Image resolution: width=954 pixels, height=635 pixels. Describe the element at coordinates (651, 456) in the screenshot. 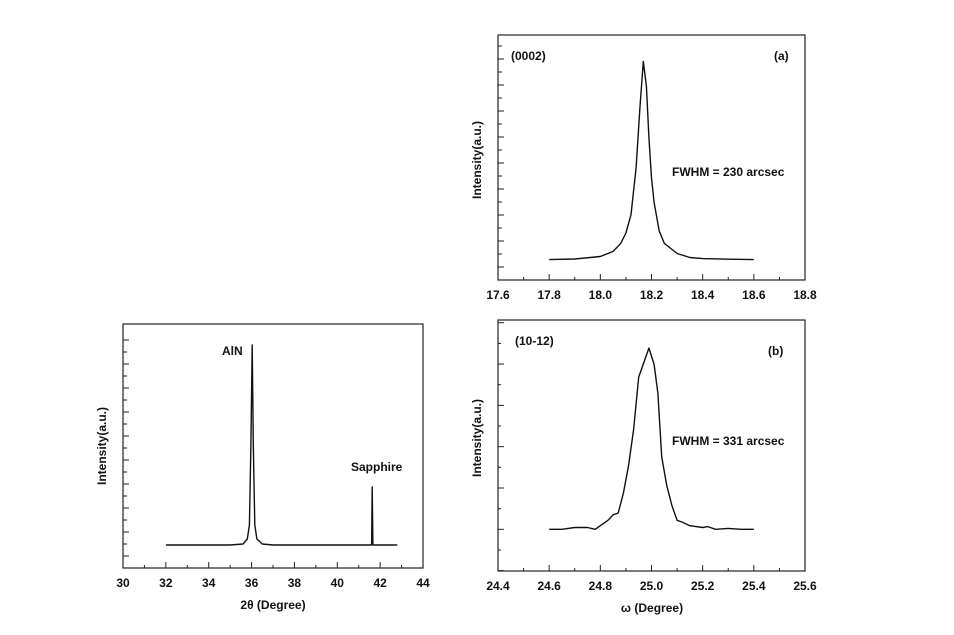

I see `rocking-curve-10-12-panel: 24.4 24.6 24.8 25.0 25.2 25.4 25.6` at that location.